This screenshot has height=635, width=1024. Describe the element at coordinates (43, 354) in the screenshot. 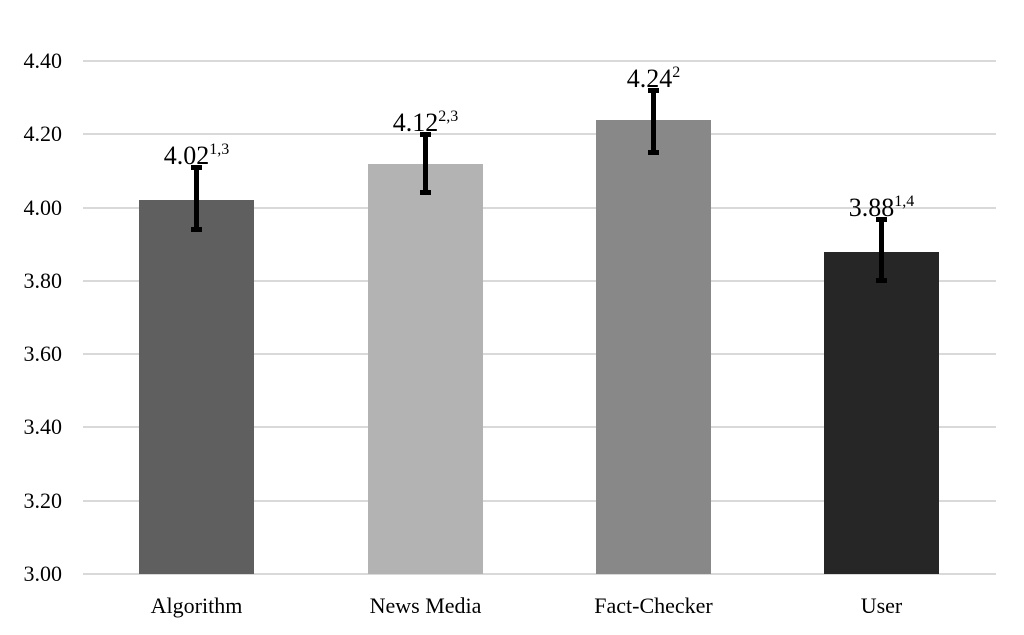

I see `y-tick-label: 3.60` at that location.